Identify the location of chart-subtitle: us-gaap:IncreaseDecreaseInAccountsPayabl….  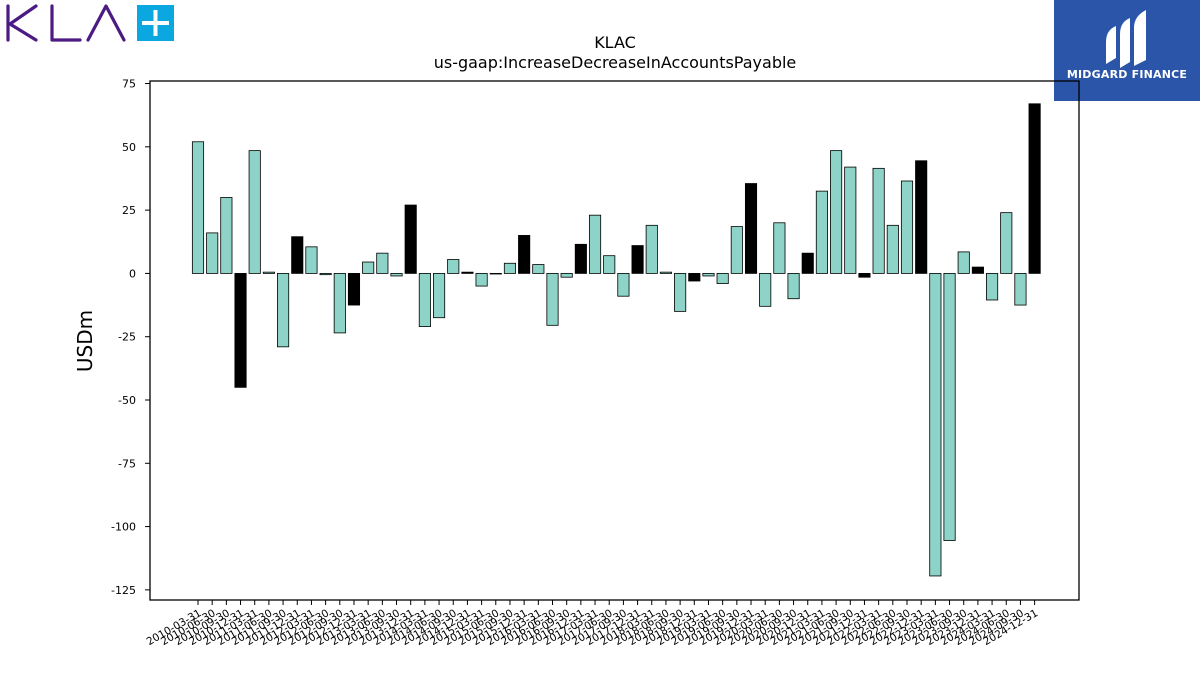
(615, 62).